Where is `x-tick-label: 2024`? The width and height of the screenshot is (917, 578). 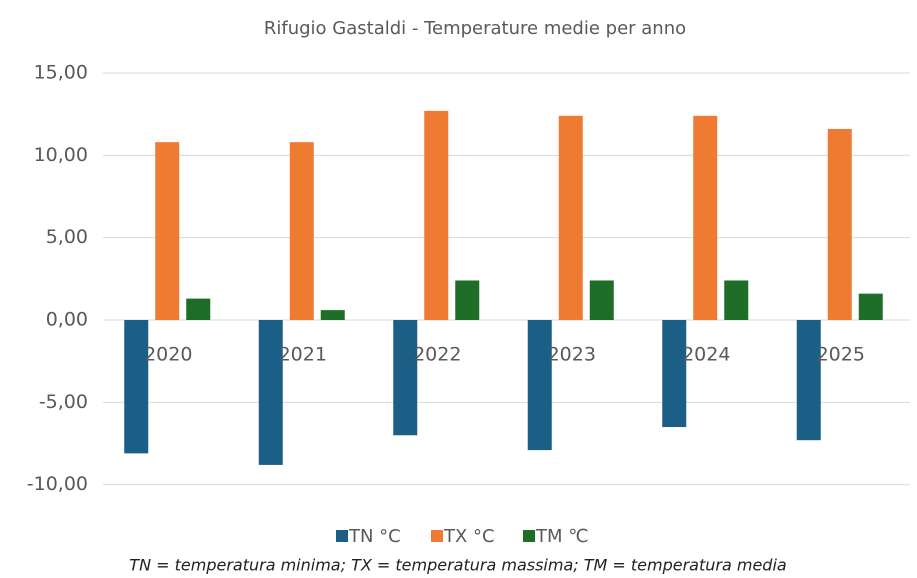 x-tick-label: 2024 is located at coordinates (706, 355).